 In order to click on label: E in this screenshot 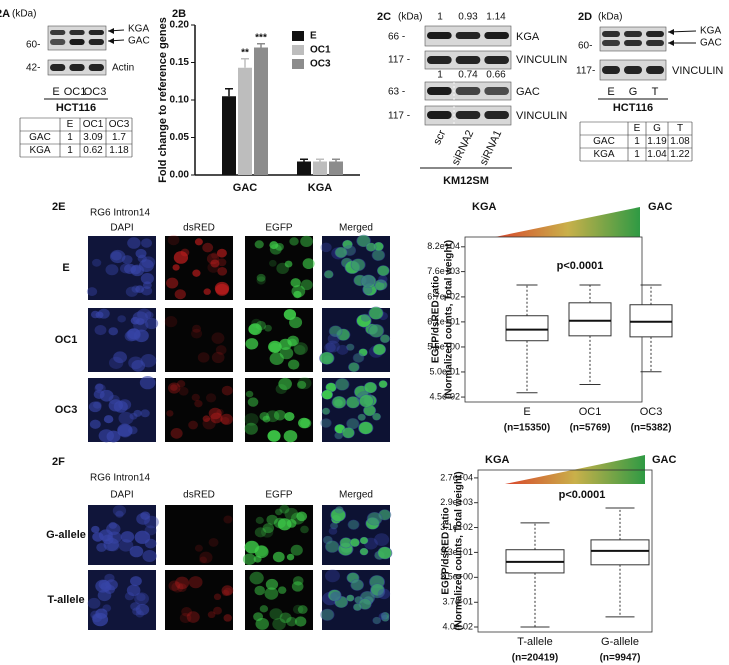, I will do `click(70, 124)`.